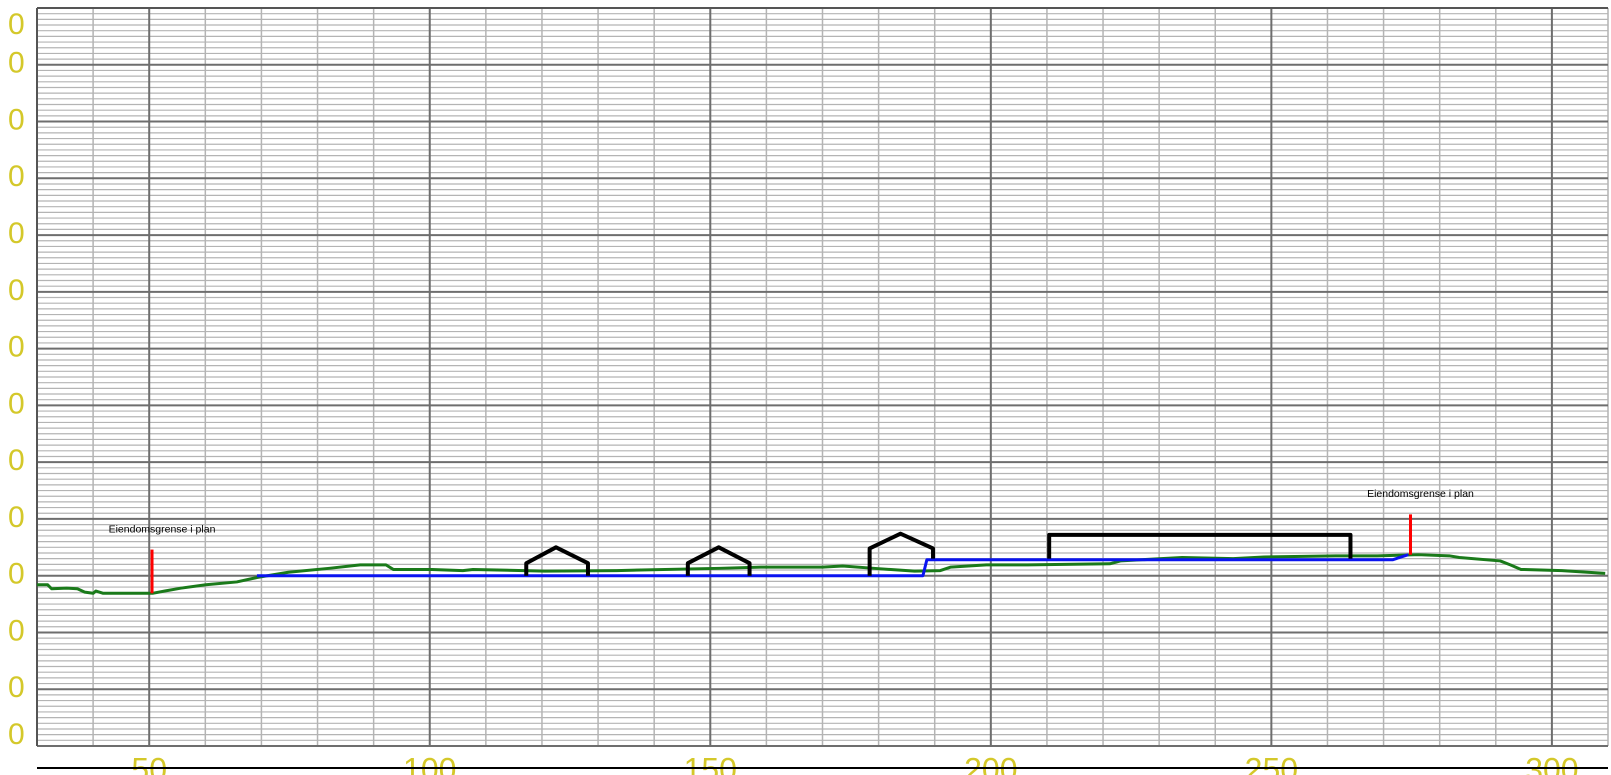 The width and height of the screenshot is (1611, 775). I want to click on x-tick-label: 250, so click(1271, 763).